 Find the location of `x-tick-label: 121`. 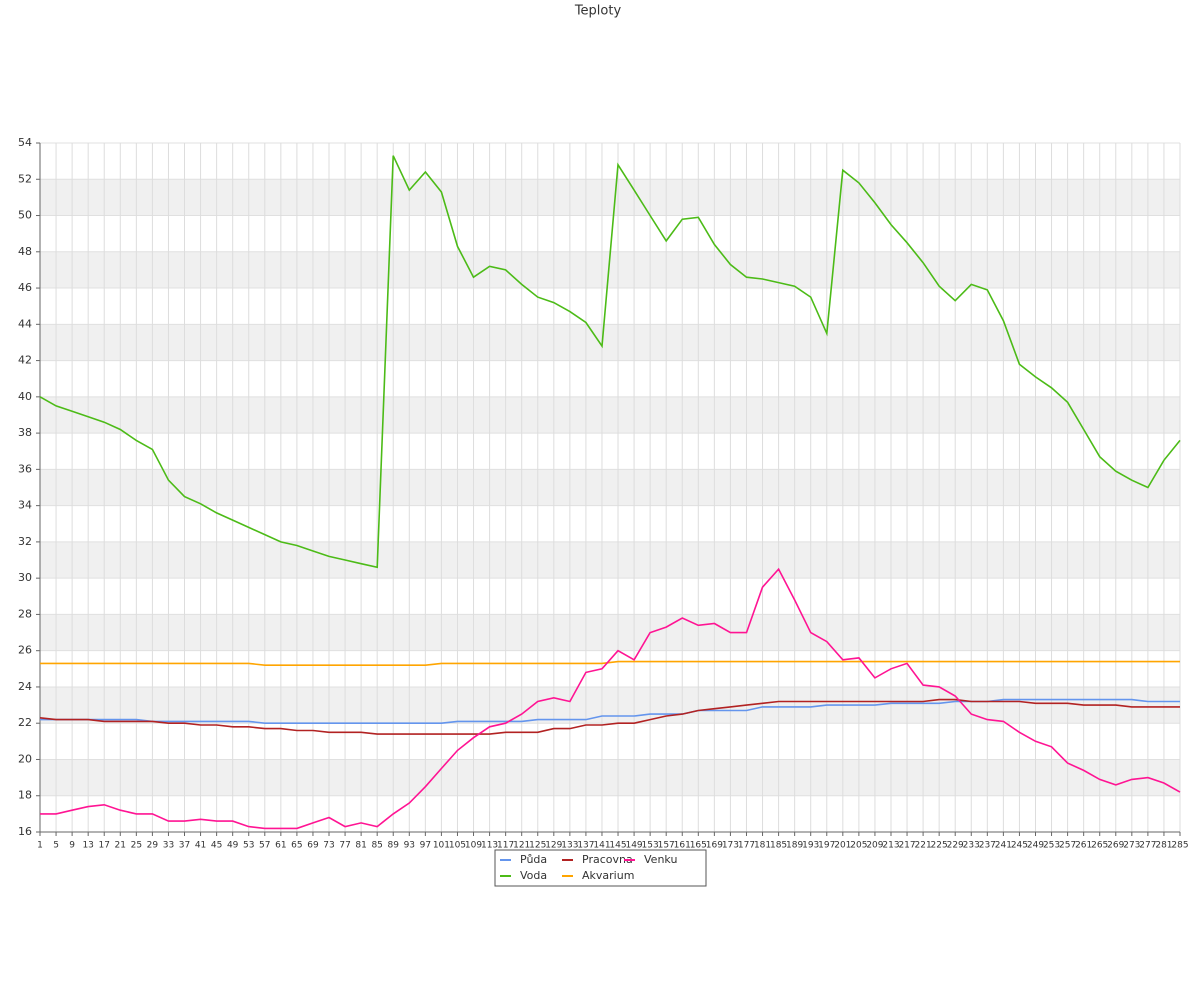

x-tick-label: 121 is located at coordinates (521, 846).